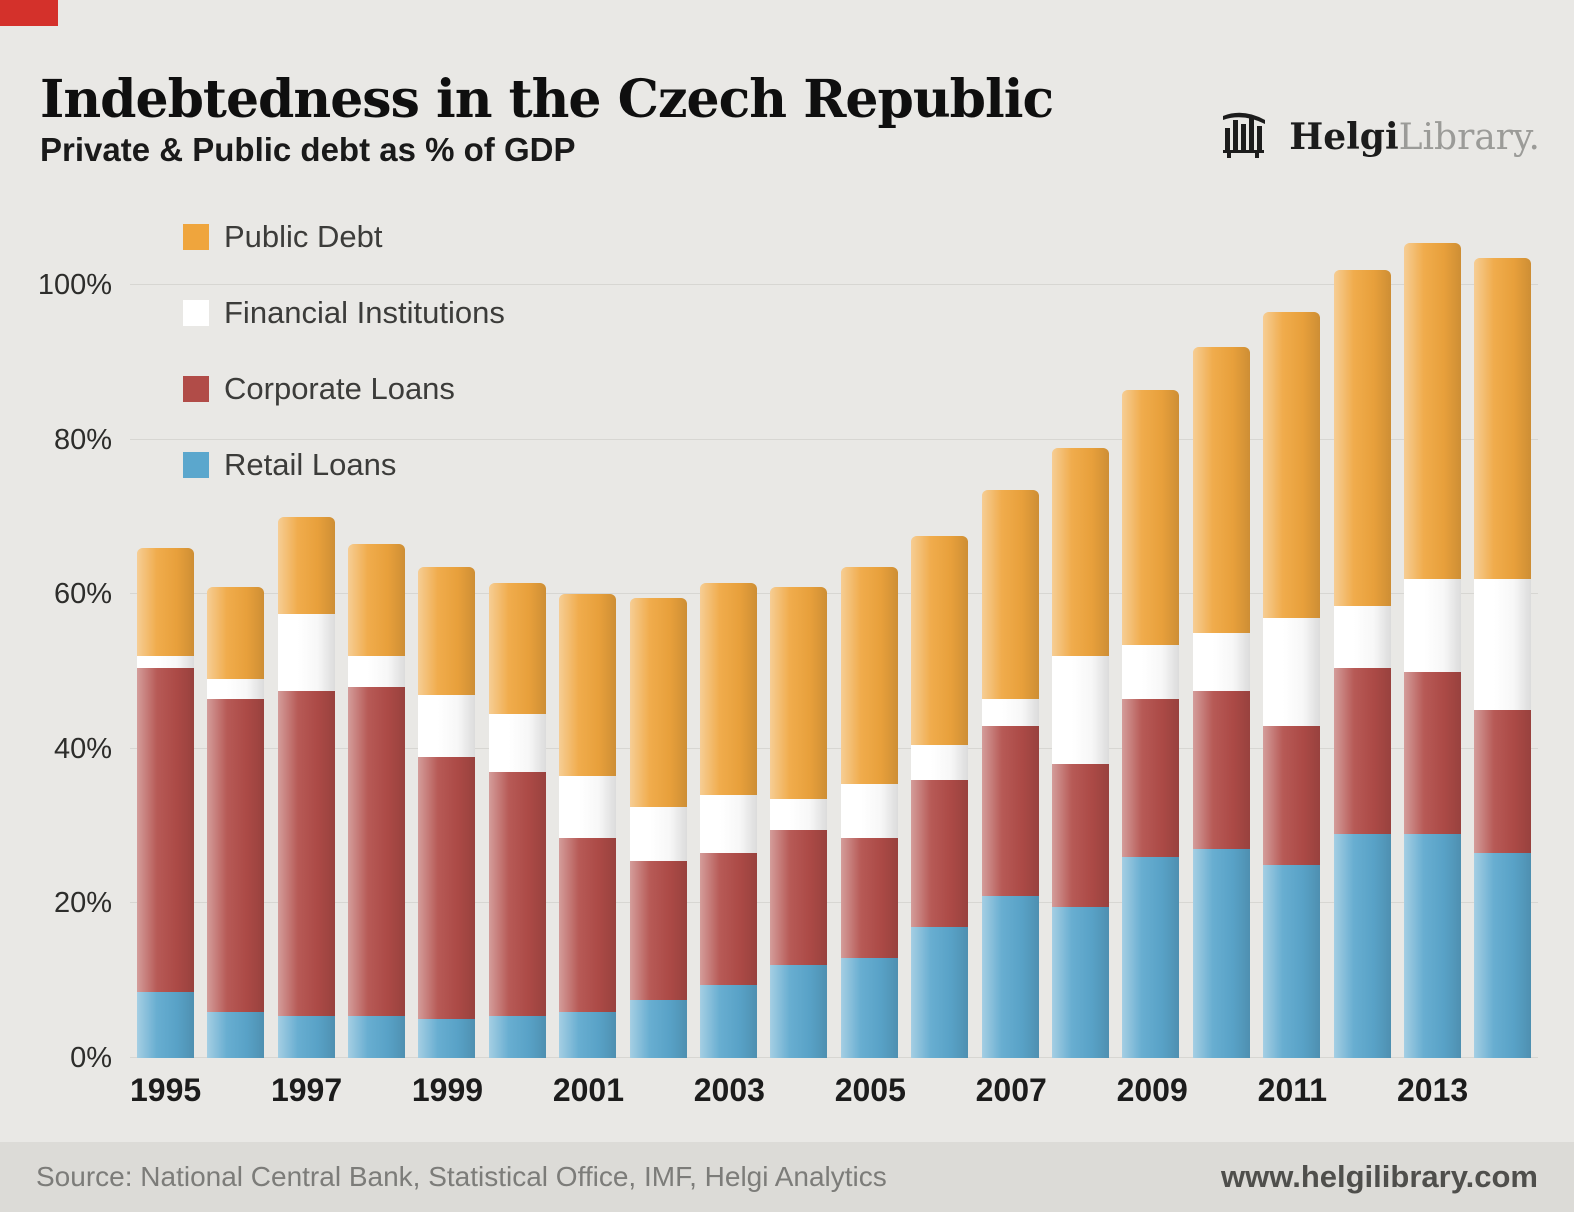 This screenshot has width=1574, height=1212. What do you see at coordinates (940, 797) in the screenshot?
I see `bar-2006` at bounding box center [940, 797].